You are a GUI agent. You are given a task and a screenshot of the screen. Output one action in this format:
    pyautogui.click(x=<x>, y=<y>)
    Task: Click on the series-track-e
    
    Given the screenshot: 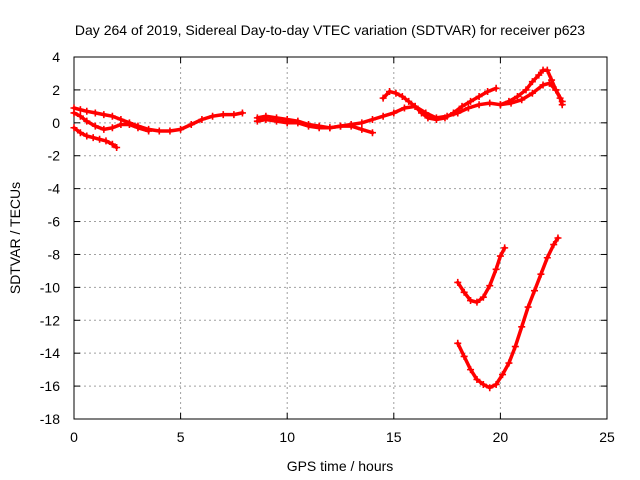 What is the action you would take?
    pyautogui.click(x=409, y=105)
    